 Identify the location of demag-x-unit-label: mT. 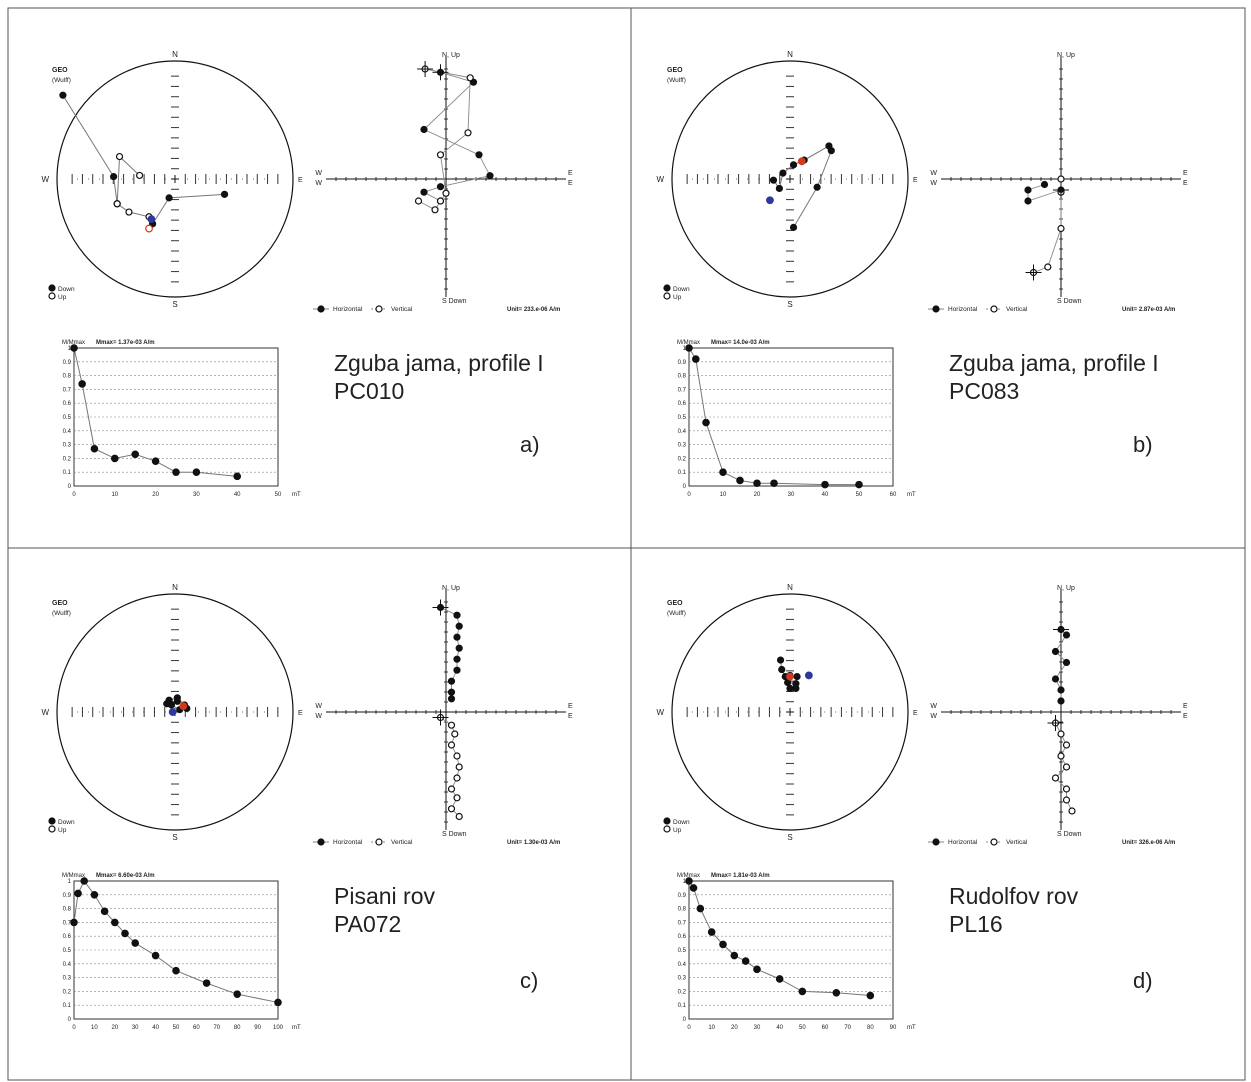
(911, 1028).